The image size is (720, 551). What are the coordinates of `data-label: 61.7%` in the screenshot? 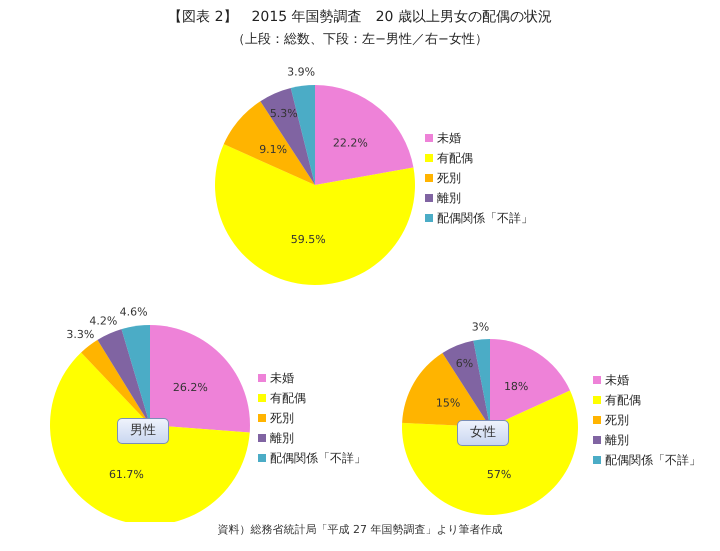 It's located at (126, 475).